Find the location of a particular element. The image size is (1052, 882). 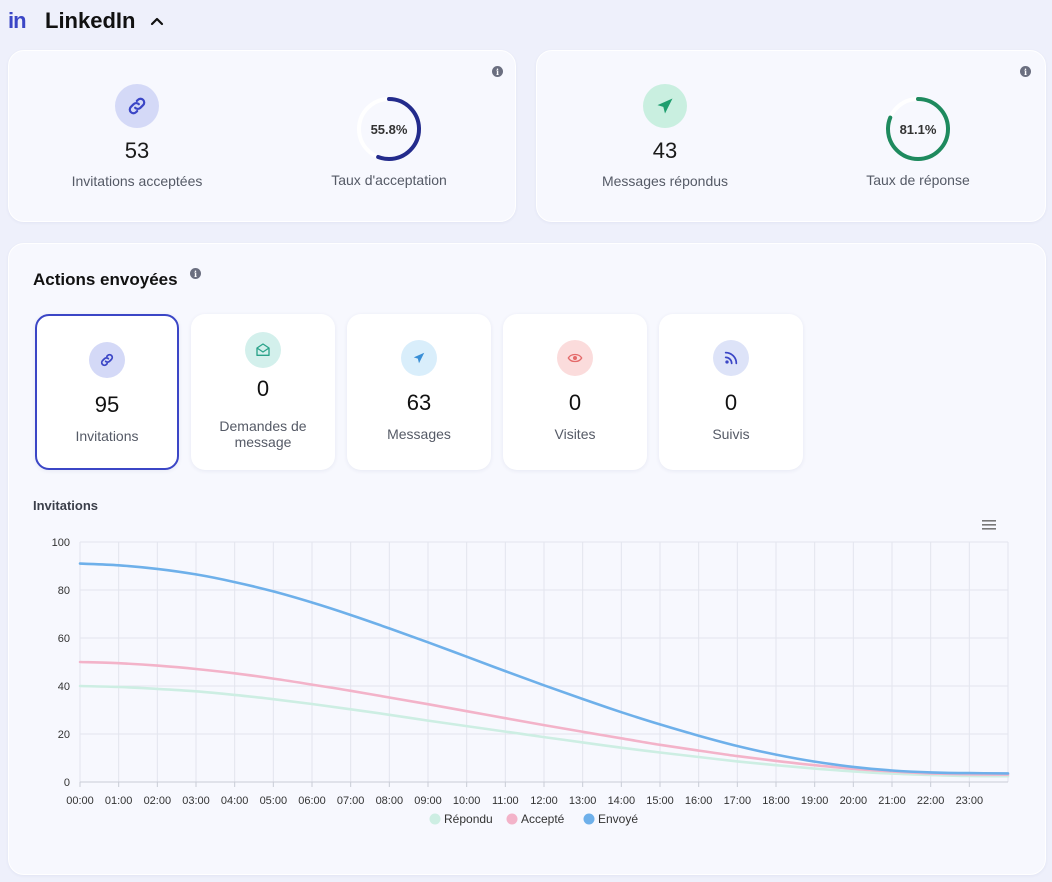

x-tick-label: 19:00 is located at coordinates (815, 801).